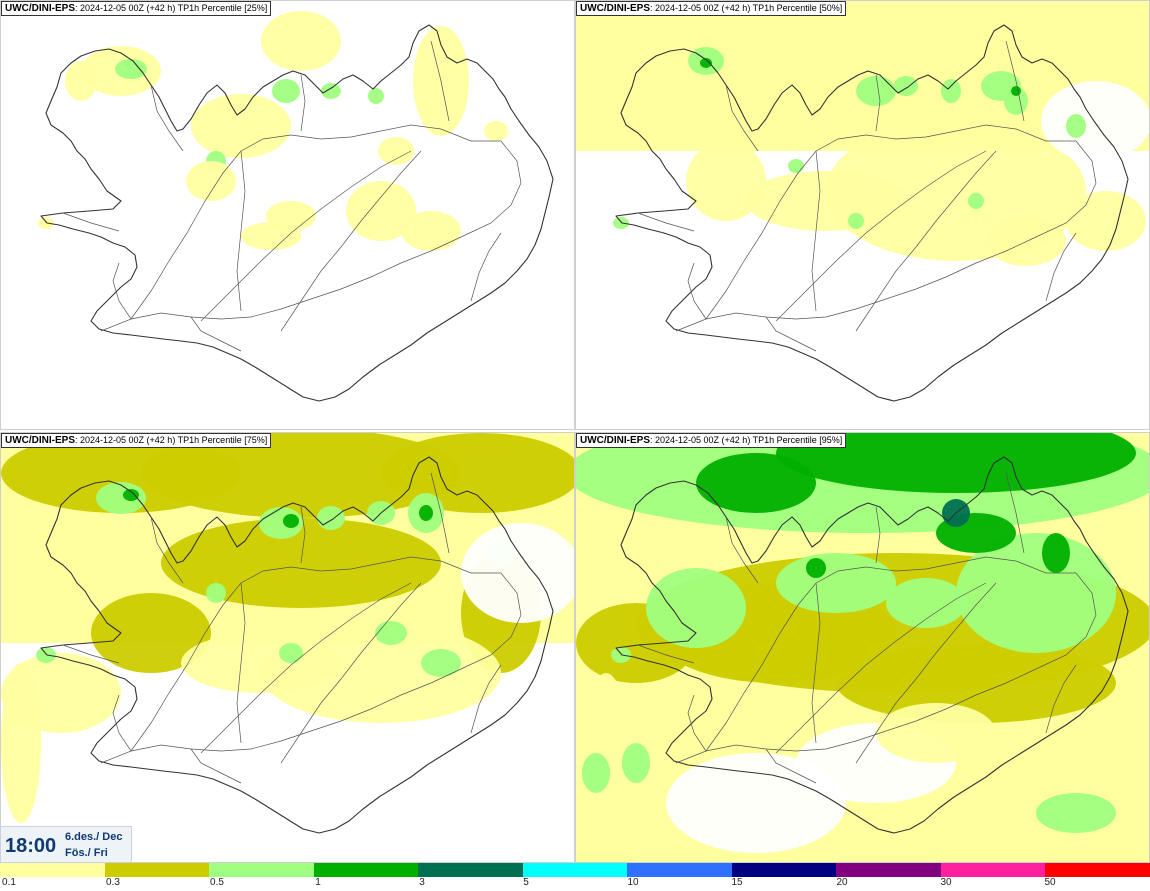  I want to click on colorbar-tick: 0.1, so click(9, 882).